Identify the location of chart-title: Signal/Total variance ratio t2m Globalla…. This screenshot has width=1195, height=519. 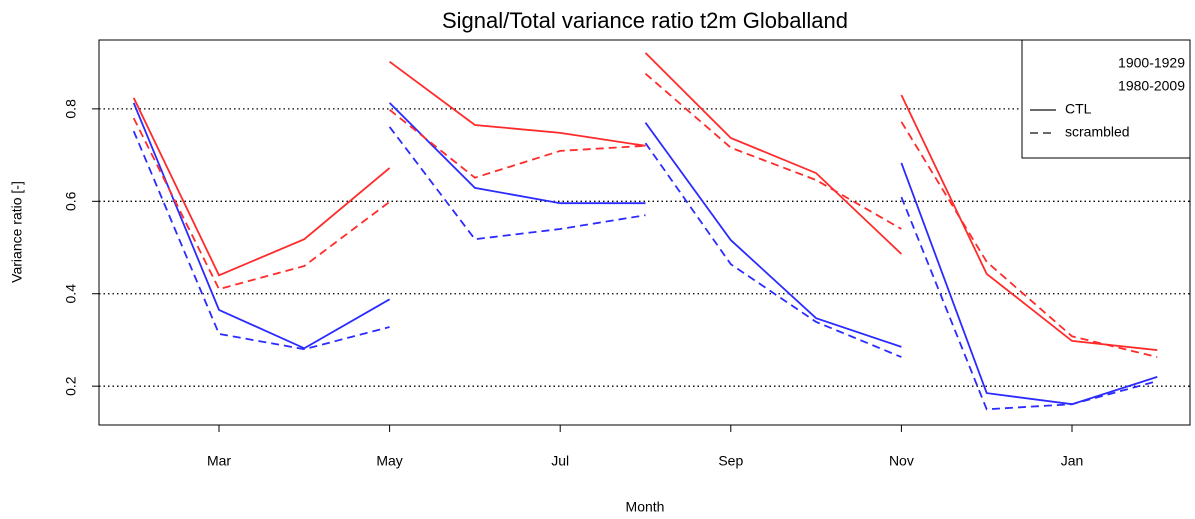
(645, 20).